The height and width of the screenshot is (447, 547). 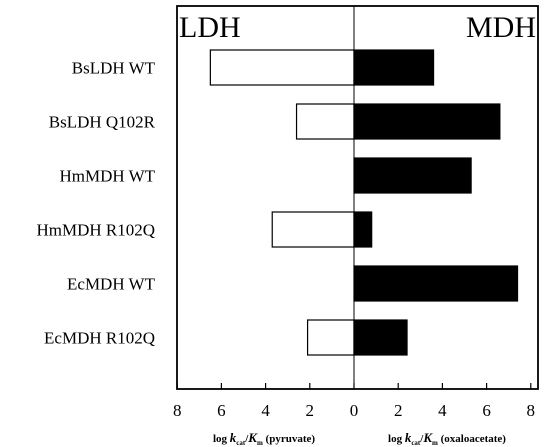 What do you see at coordinates (210, 27) in the screenshot?
I see `panel-label-left: LDH` at bounding box center [210, 27].